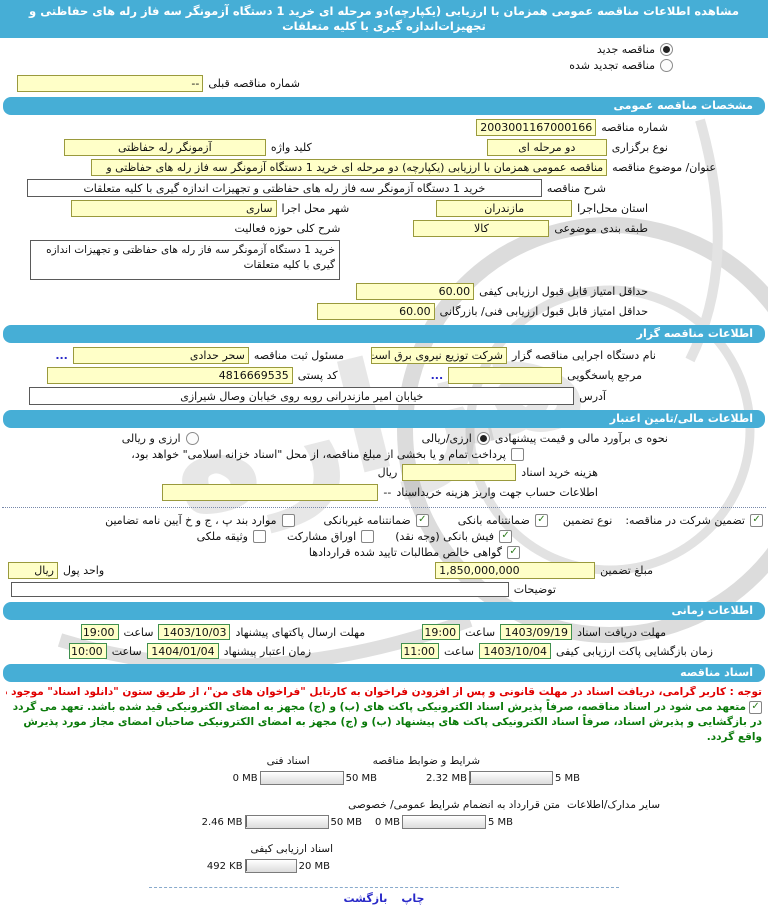  I want to click on upload-qualitative-progress: 492 KB 20 MB, so click(268, 866).